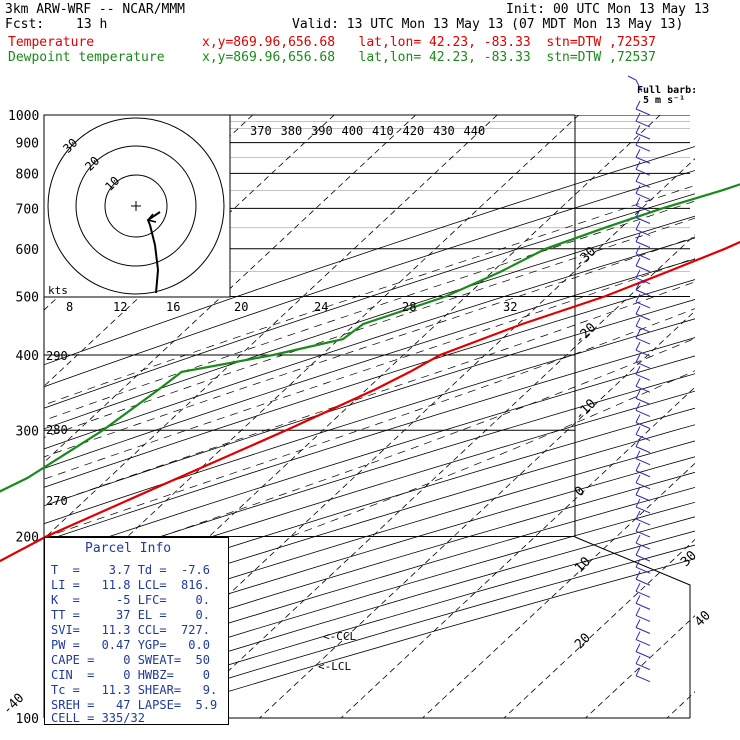 The width and height of the screenshot is (740, 740). Describe the element at coordinates (583, 565) in the screenshot. I see `isotherm-label: 10` at that location.